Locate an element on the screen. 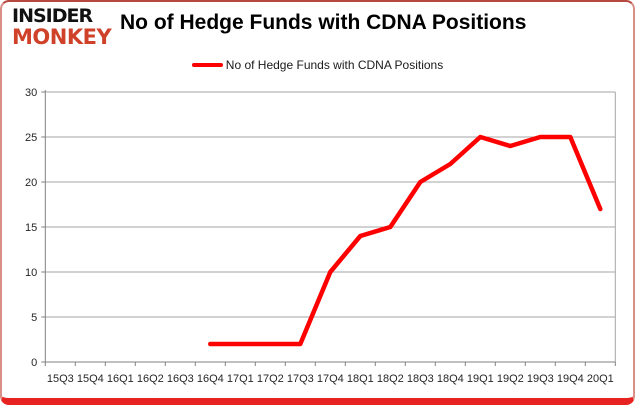  x-tick-label: 15Q4 is located at coordinates (90, 379).